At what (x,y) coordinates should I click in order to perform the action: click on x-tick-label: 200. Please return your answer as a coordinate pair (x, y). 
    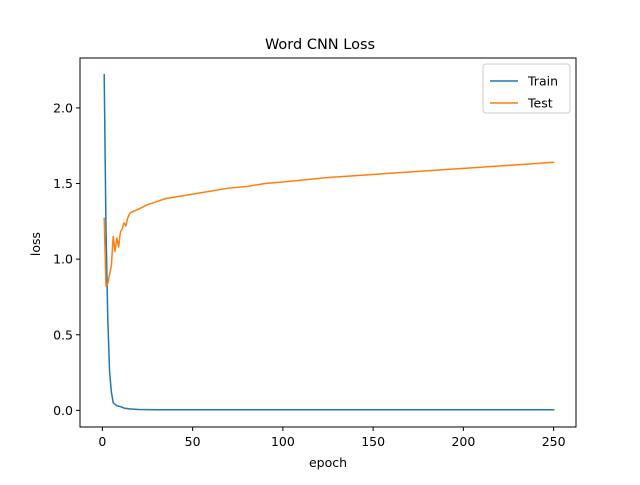
    Looking at the image, I should click on (463, 441).